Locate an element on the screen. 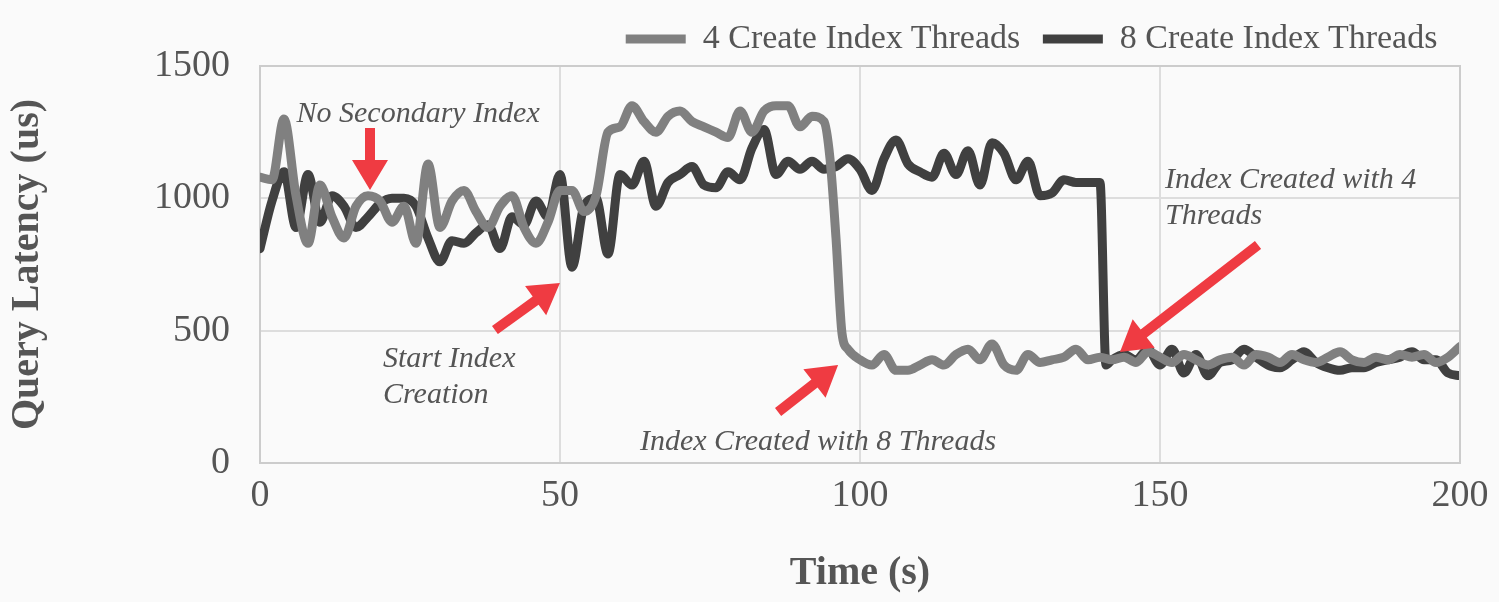 The image size is (1499, 602). y-axis-title: Query Latency (us) is located at coordinates (25, 264).